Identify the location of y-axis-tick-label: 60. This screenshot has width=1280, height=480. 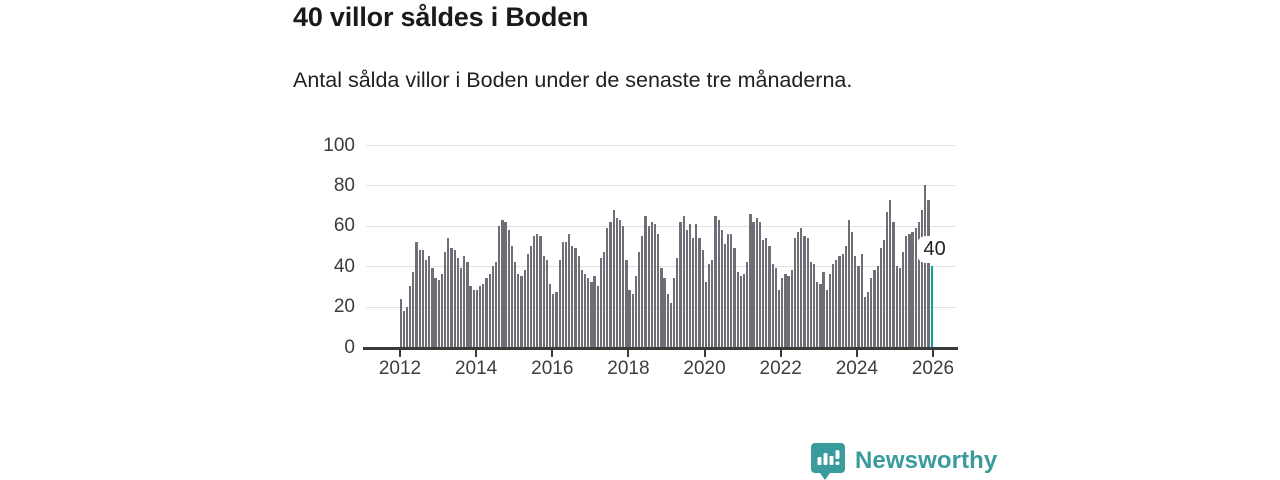
(344, 226).